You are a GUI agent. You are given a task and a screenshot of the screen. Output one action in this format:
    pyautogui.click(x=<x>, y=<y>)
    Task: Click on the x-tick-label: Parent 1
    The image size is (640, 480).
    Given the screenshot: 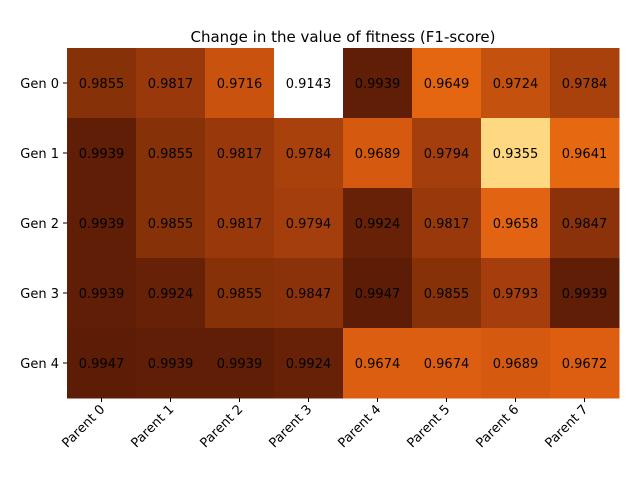 What is the action you would take?
    pyautogui.click(x=153, y=426)
    